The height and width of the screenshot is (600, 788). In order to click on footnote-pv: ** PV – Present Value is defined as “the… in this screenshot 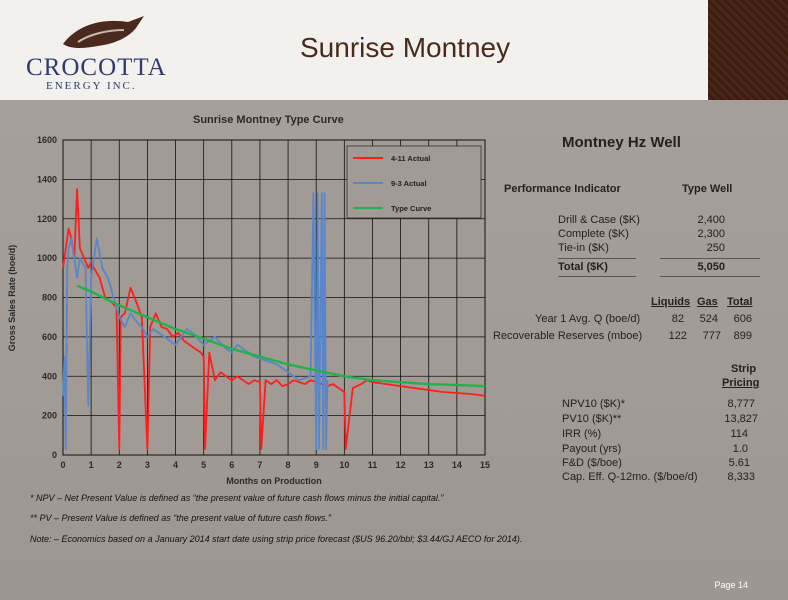, I will do `click(180, 518)`.